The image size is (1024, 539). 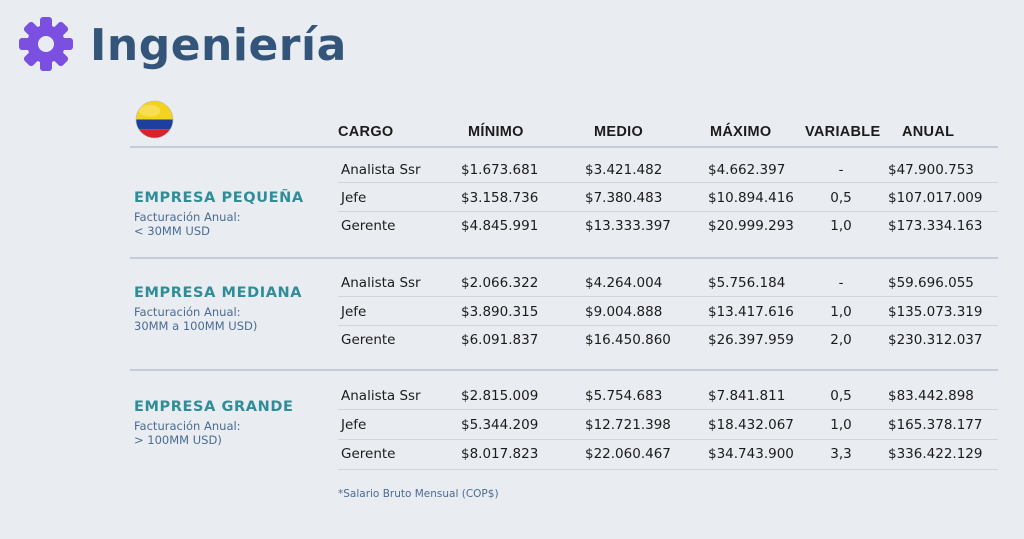 I want to click on section-title: EMPRESA PEQUEÑA, so click(x=219, y=198).